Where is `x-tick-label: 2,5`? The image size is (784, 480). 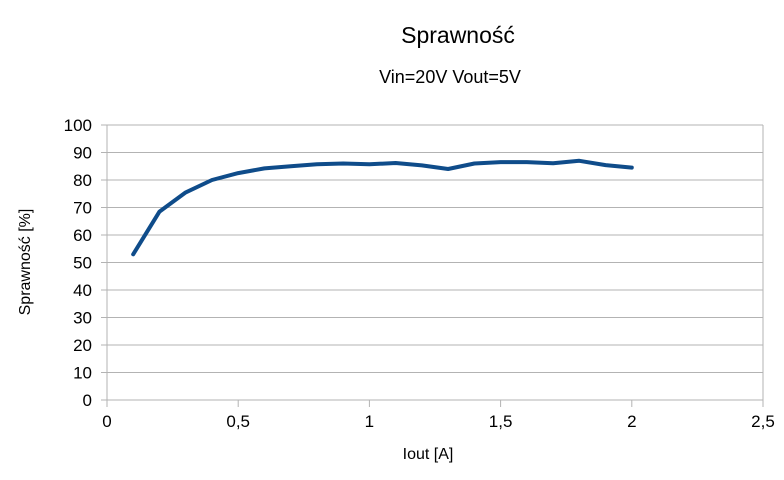 x-tick-label: 2,5 is located at coordinates (763, 421).